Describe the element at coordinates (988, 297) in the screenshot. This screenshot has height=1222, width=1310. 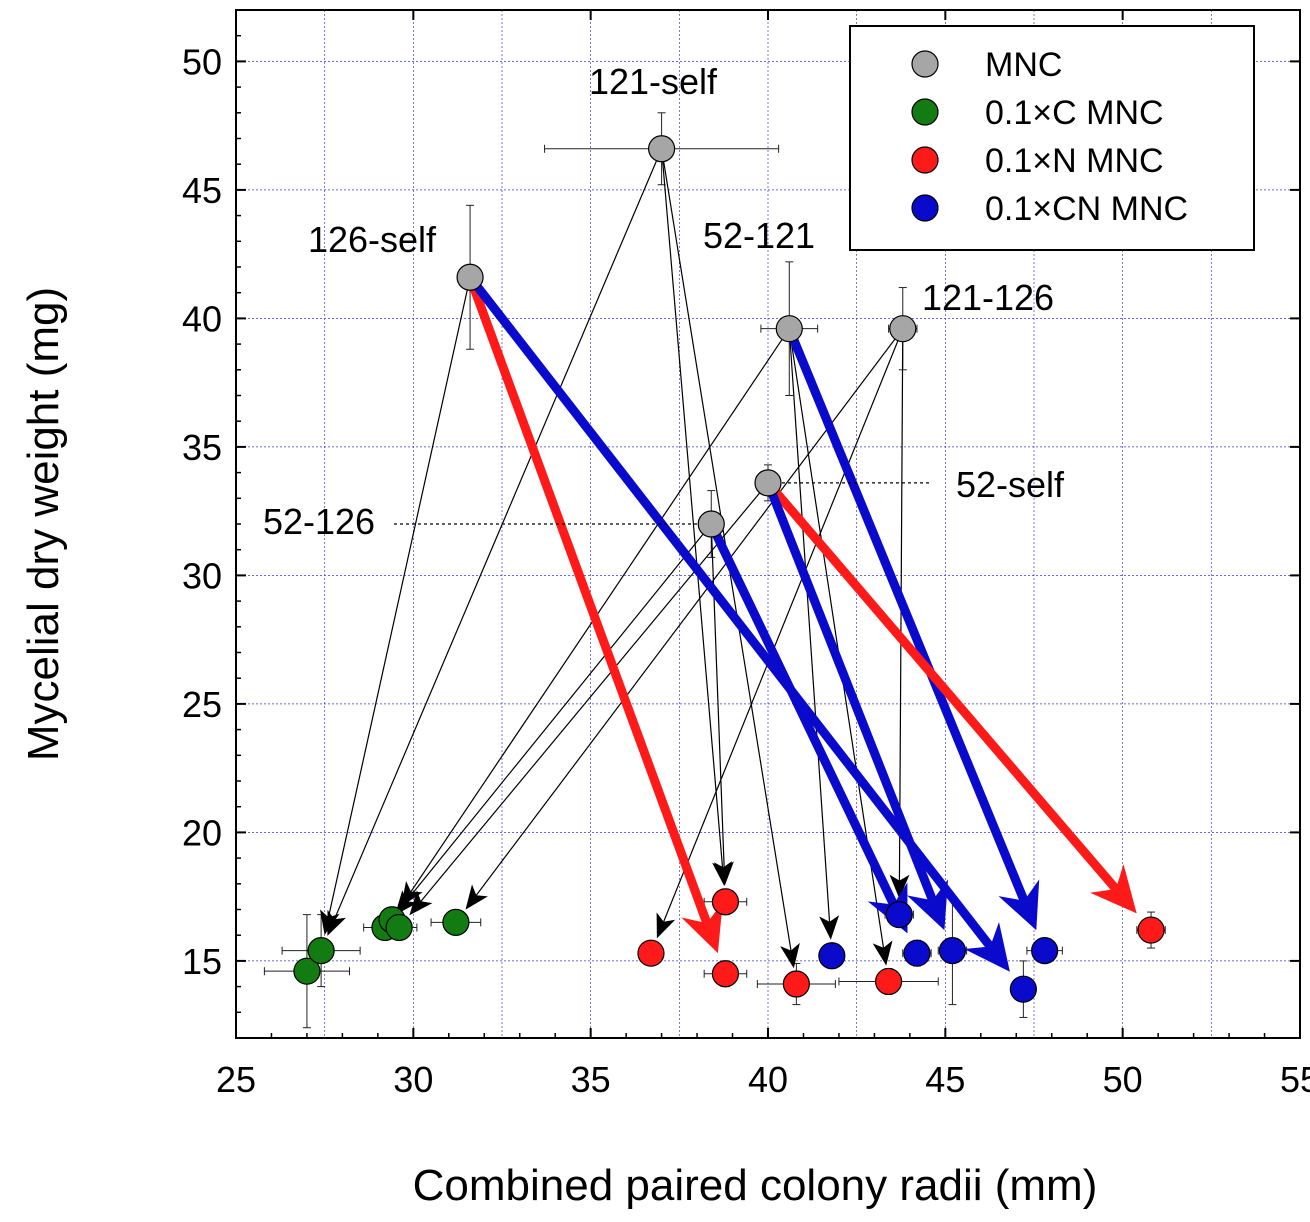
I see `point-label-121-126: 121-126` at that location.